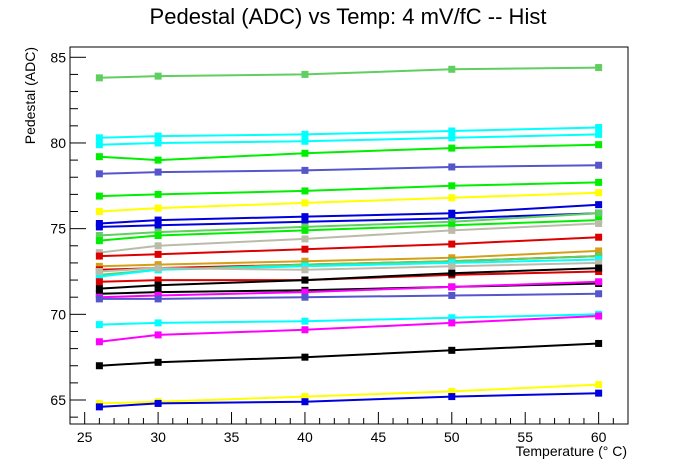 The height and width of the screenshot is (472, 696). Describe the element at coordinates (599, 437) in the screenshot. I see `x-tick-label: 60` at that location.